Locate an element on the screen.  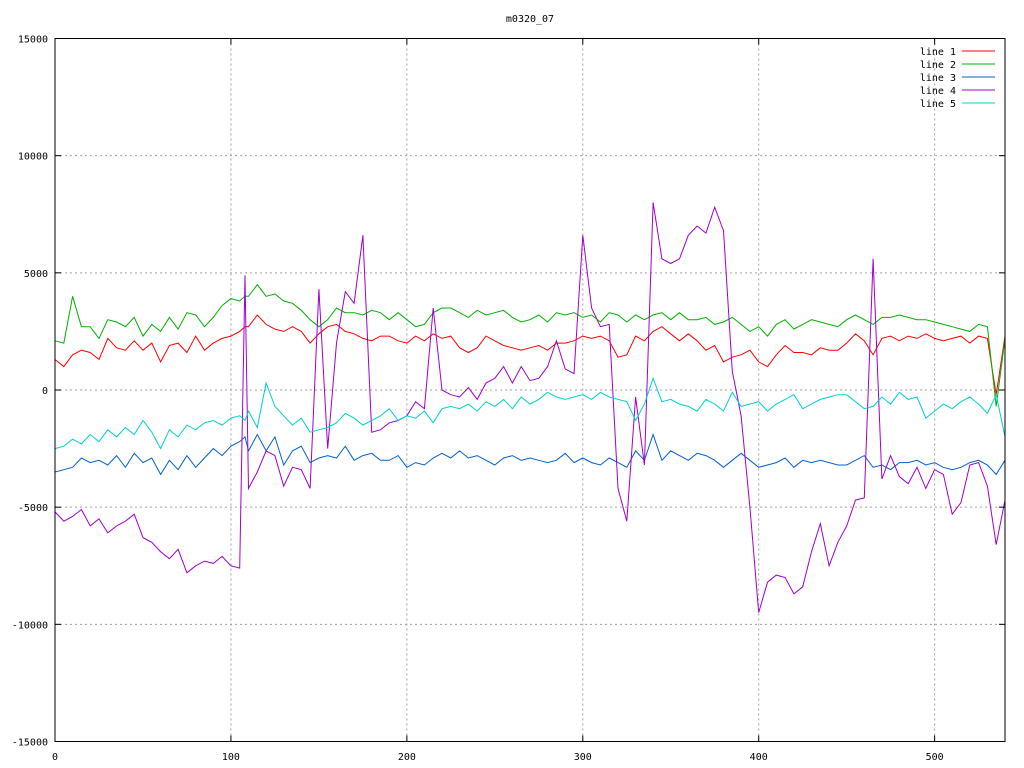
x-tick-label: 500 is located at coordinates (935, 757).